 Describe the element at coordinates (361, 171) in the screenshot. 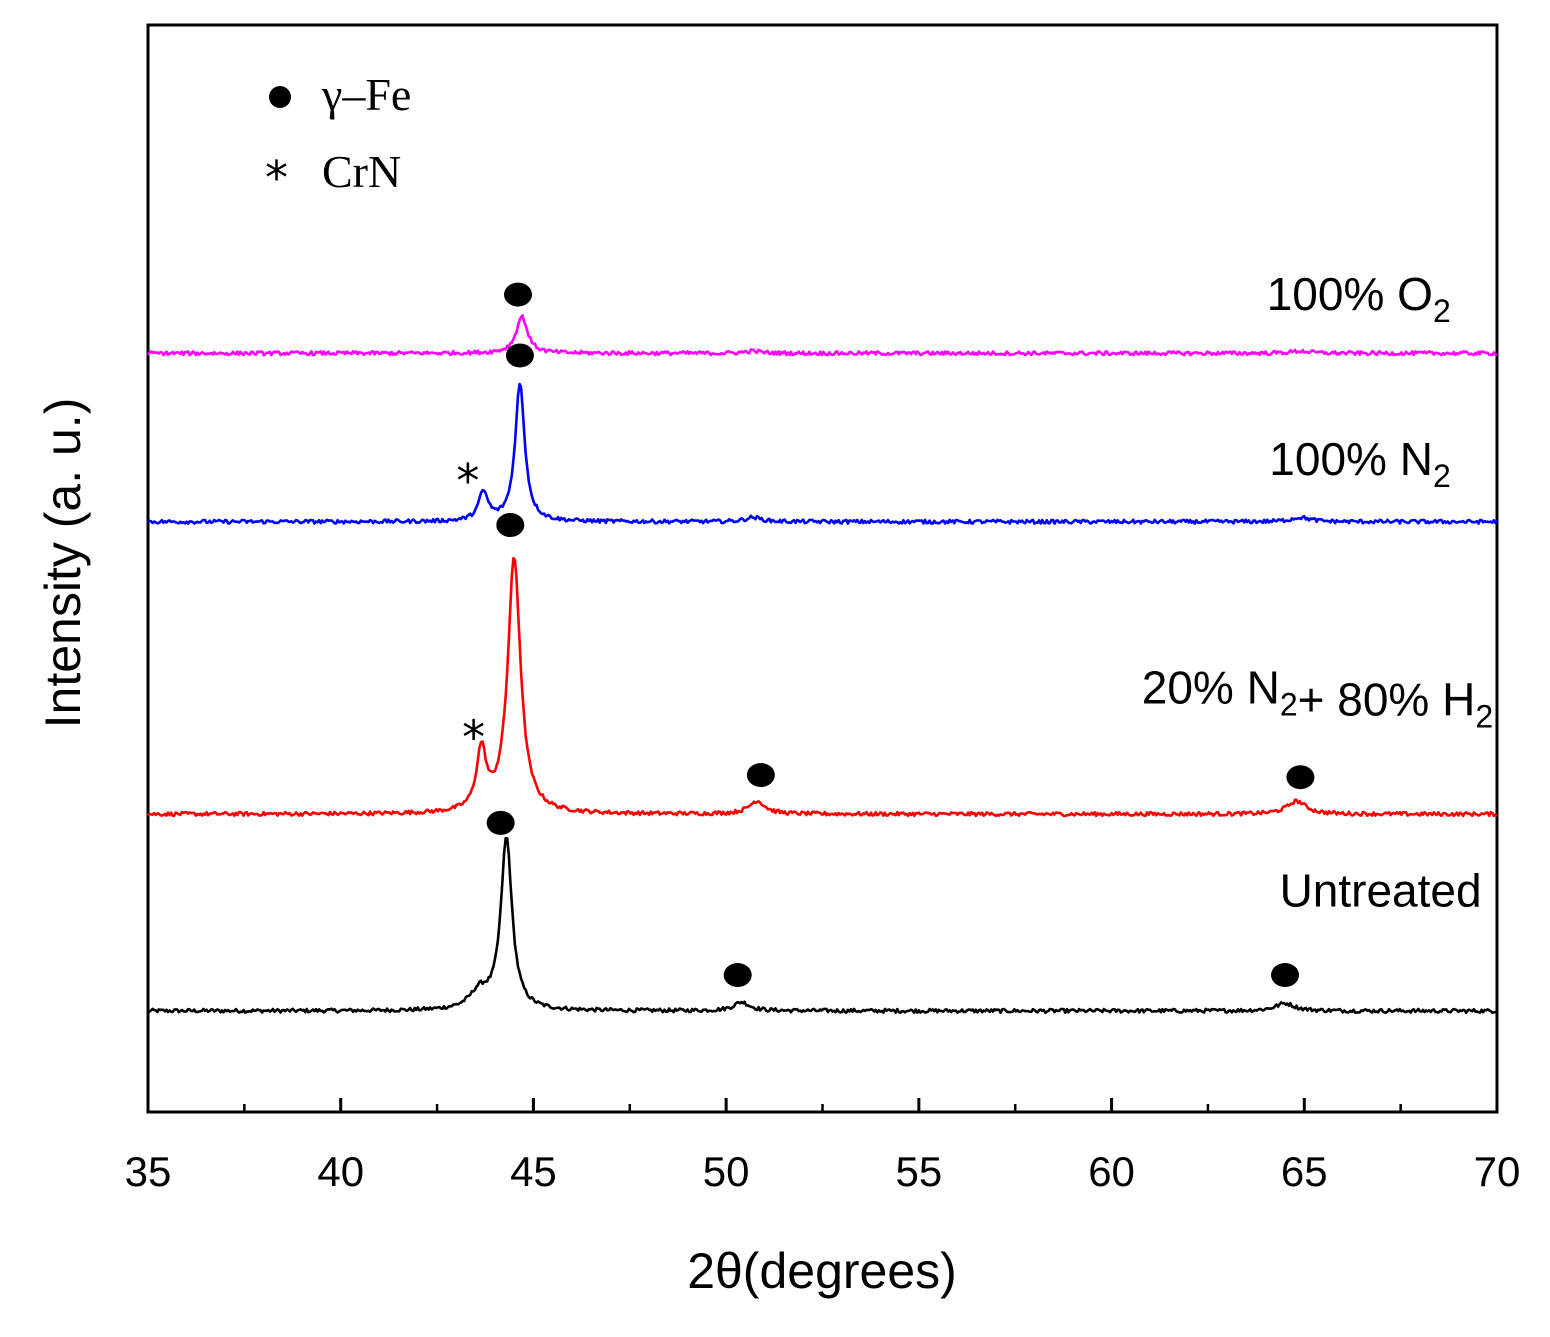

I see `legend-crn-label: CrN` at that location.